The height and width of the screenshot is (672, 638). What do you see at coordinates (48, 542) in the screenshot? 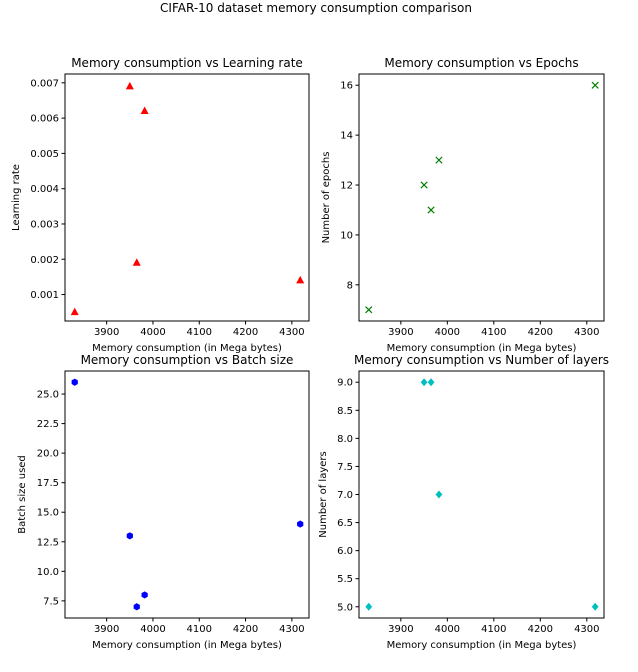
I see `y-tick-label: 12.5` at bounding box center [48, 542].